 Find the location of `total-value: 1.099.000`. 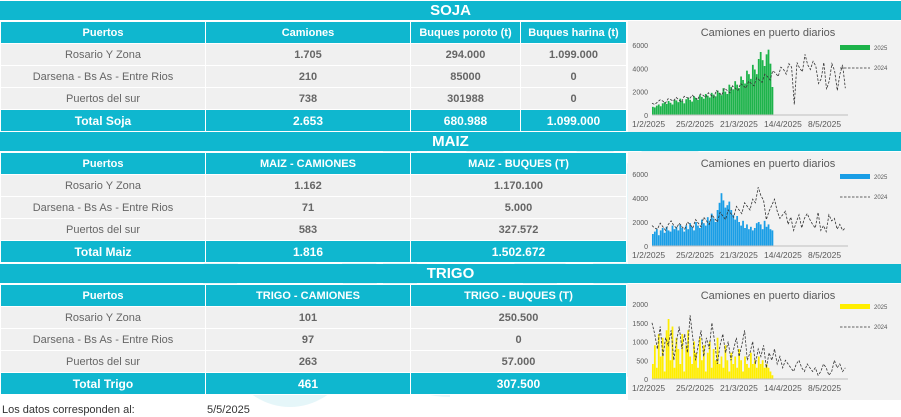

total-value: 1.099.000 is located at coordinates (573, 120).